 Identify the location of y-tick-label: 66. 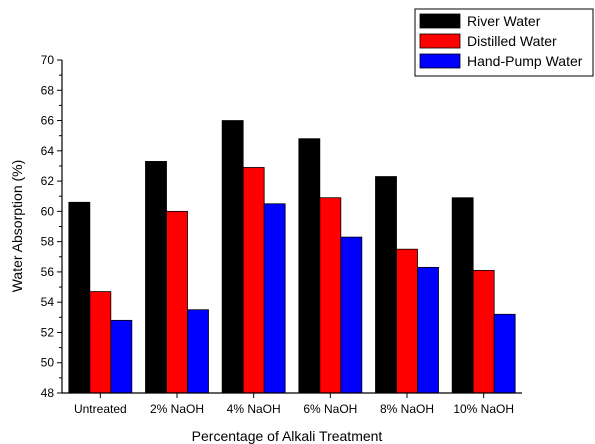
(48, 121).